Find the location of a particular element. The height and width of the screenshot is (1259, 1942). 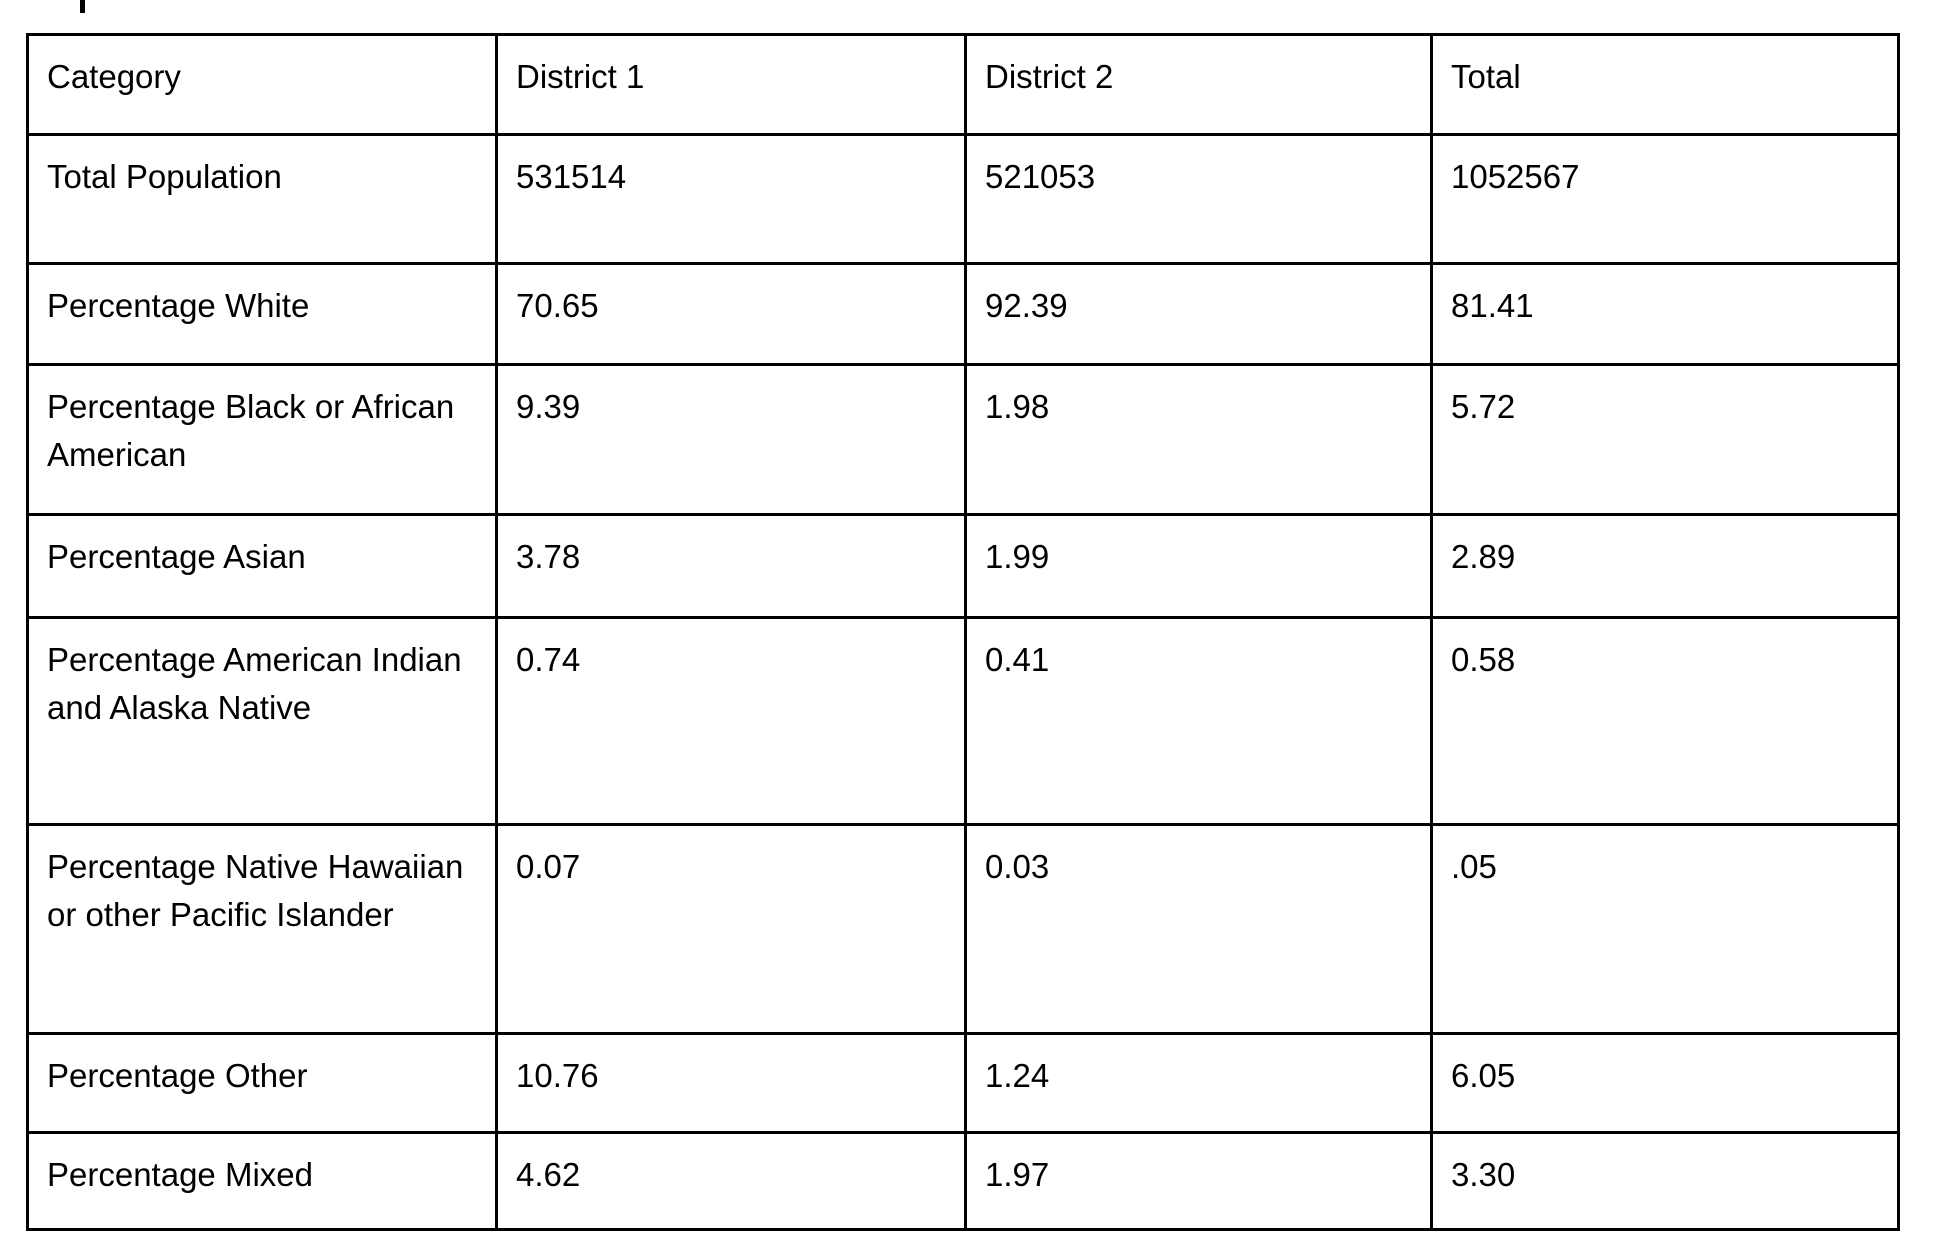

table-cell: 81.41 is located at coordinates (1665, 314).